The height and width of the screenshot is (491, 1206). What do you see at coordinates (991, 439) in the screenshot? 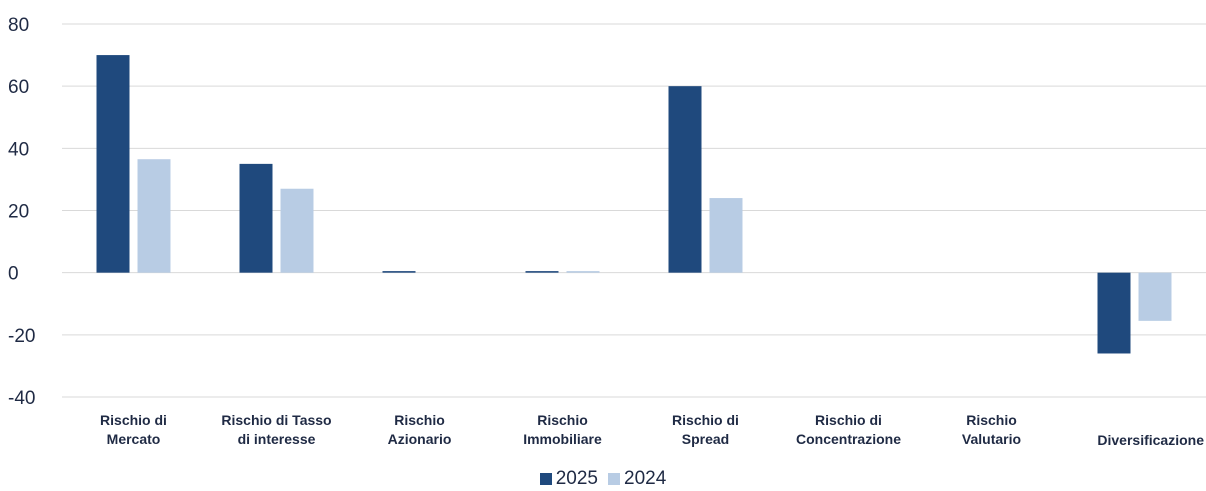
I see `x-tick-label: Valutario` at bounding box center [991, 439].